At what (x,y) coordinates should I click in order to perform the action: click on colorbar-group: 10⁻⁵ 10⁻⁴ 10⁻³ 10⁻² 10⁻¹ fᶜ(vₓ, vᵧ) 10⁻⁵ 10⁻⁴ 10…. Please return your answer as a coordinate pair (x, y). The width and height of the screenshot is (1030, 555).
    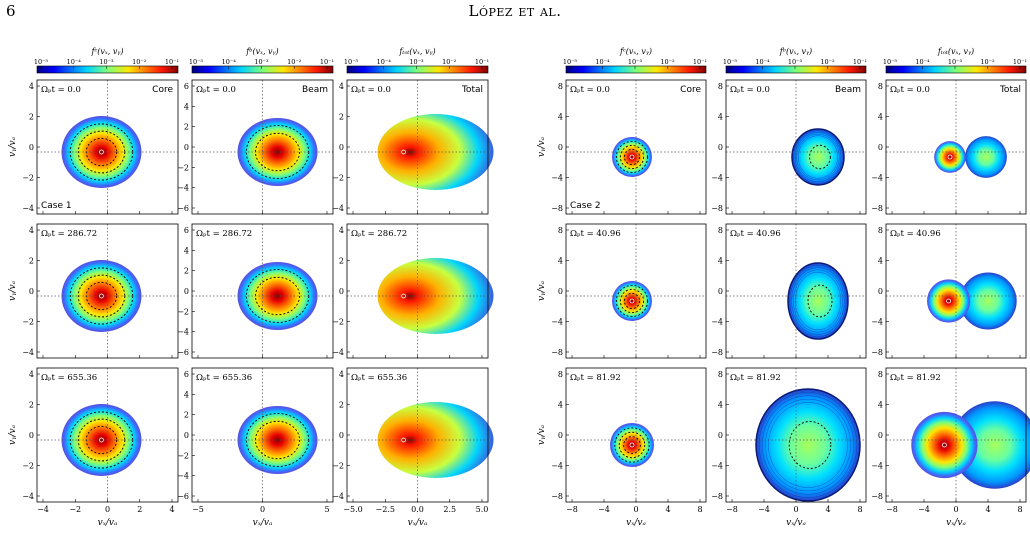
    Looking at the image, I should click on (531, 60).